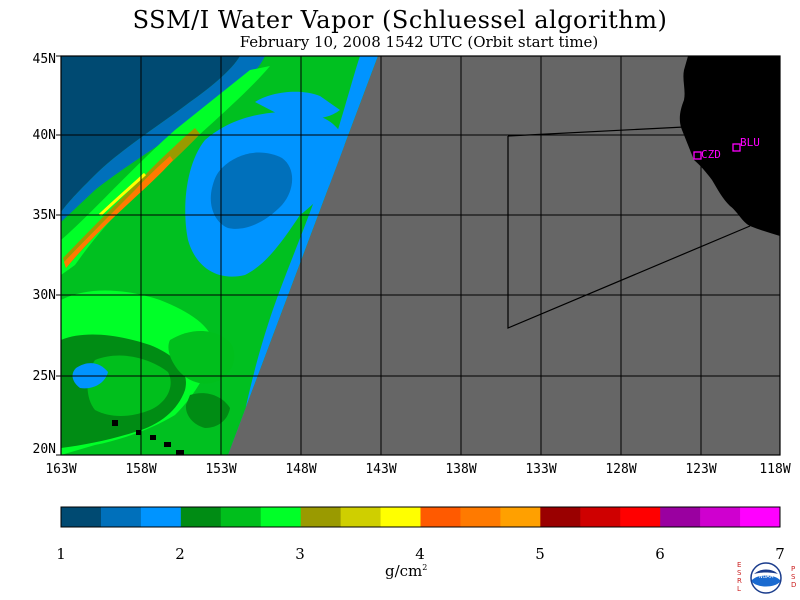 The height and width of the screenshot is (600, 800). I want to click on logo-left-letter-1: E, so click(739, 565).